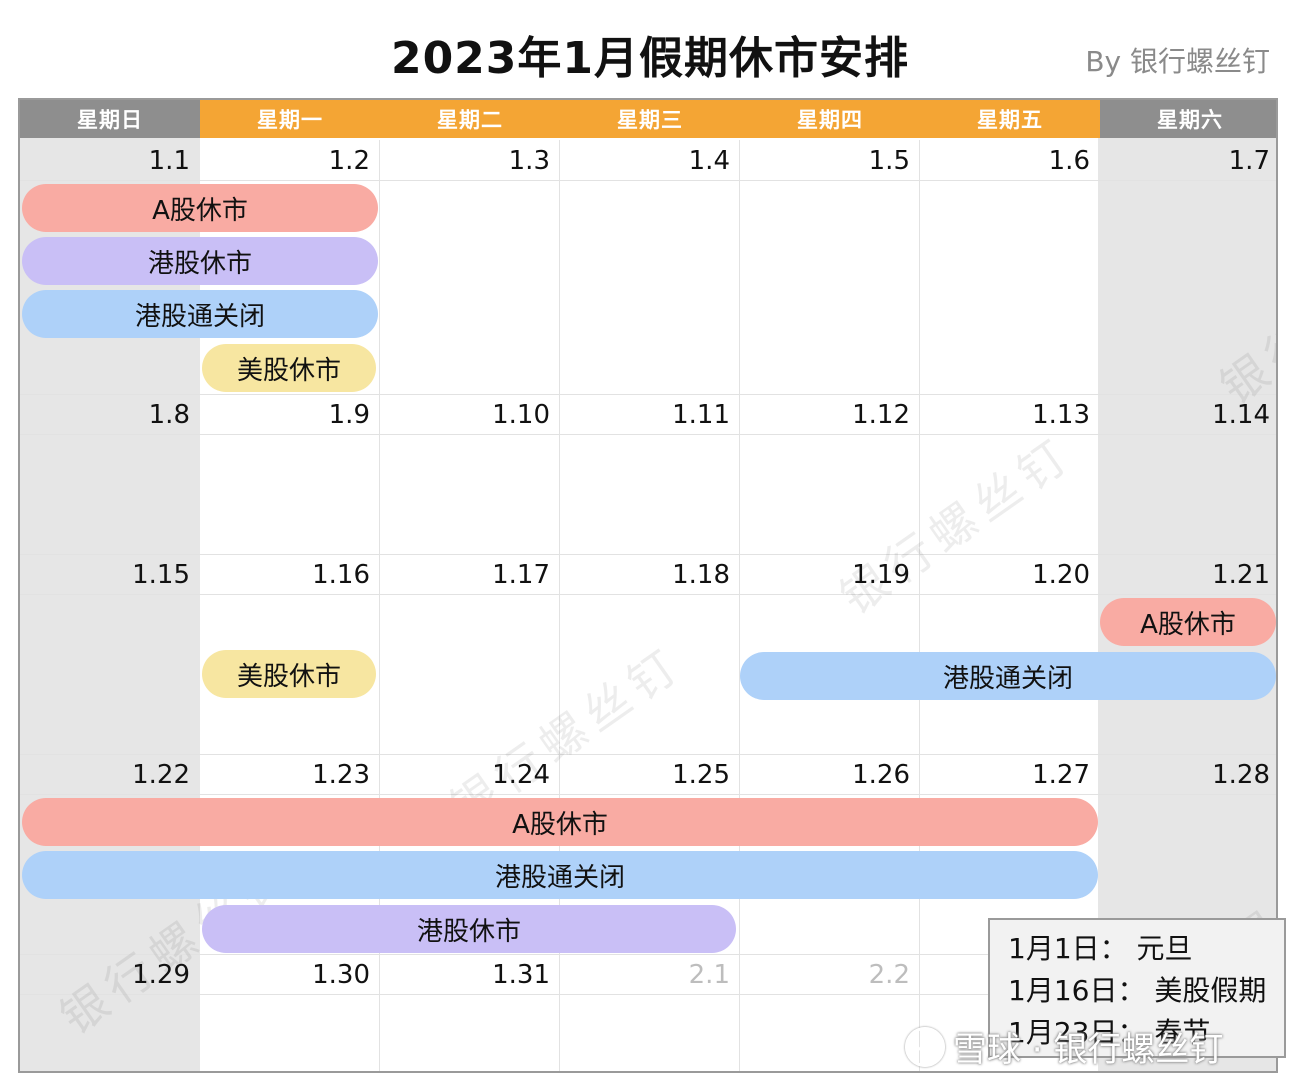  Describe the element at coordinates (521, 575) in the screenshot. I see `day-number: 1.17` at that location.